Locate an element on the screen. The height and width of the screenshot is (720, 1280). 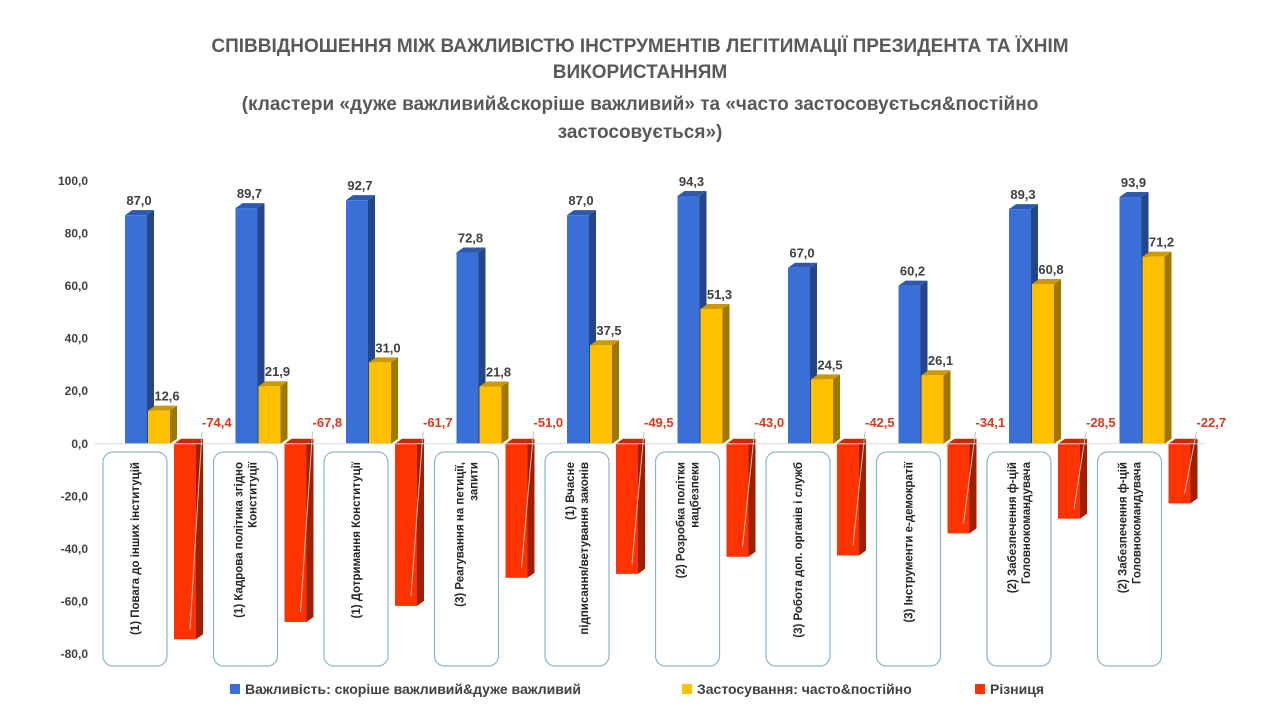
y-tick-label: 0,0 is located at coordinates (79, 444).